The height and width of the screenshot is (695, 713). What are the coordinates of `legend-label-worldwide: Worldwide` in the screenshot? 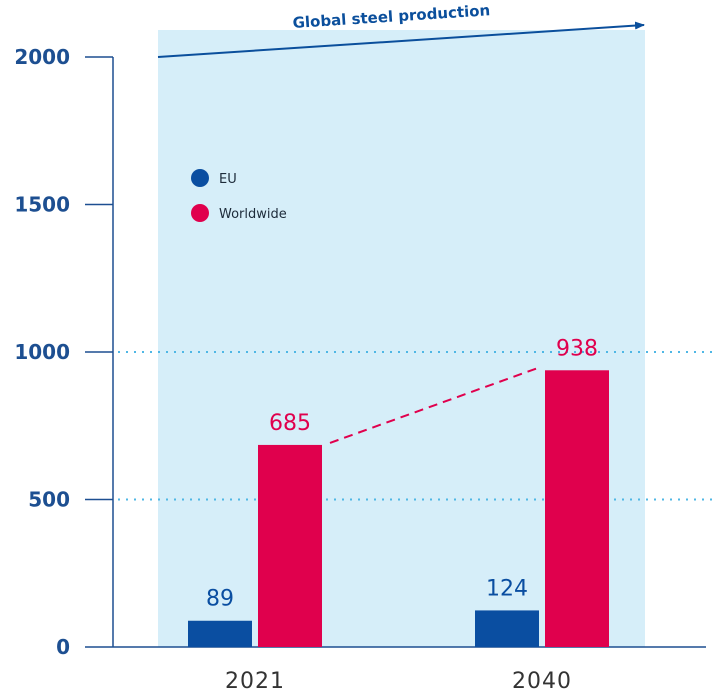 It's located at (253, 214).